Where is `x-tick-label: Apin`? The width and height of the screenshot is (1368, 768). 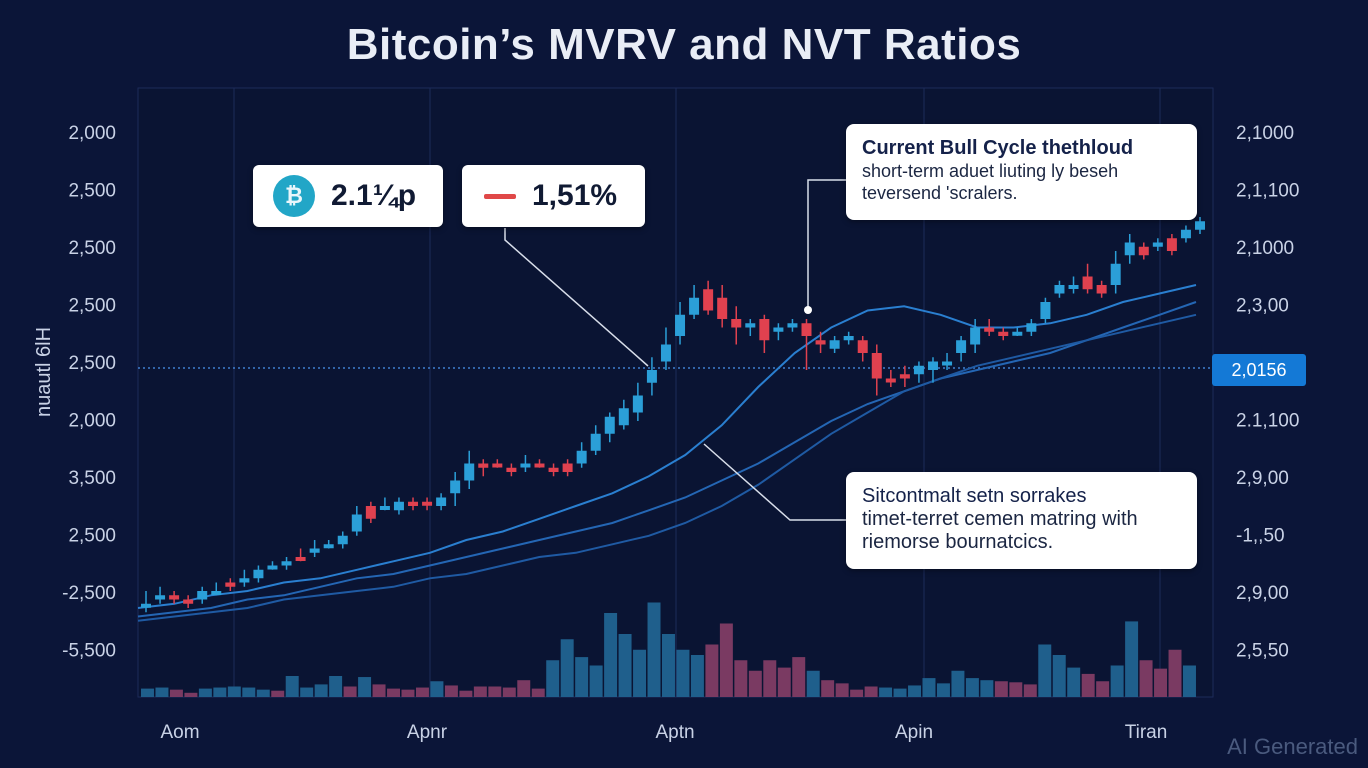
x-tick-label: Apin is located at coordinates (914, 732).